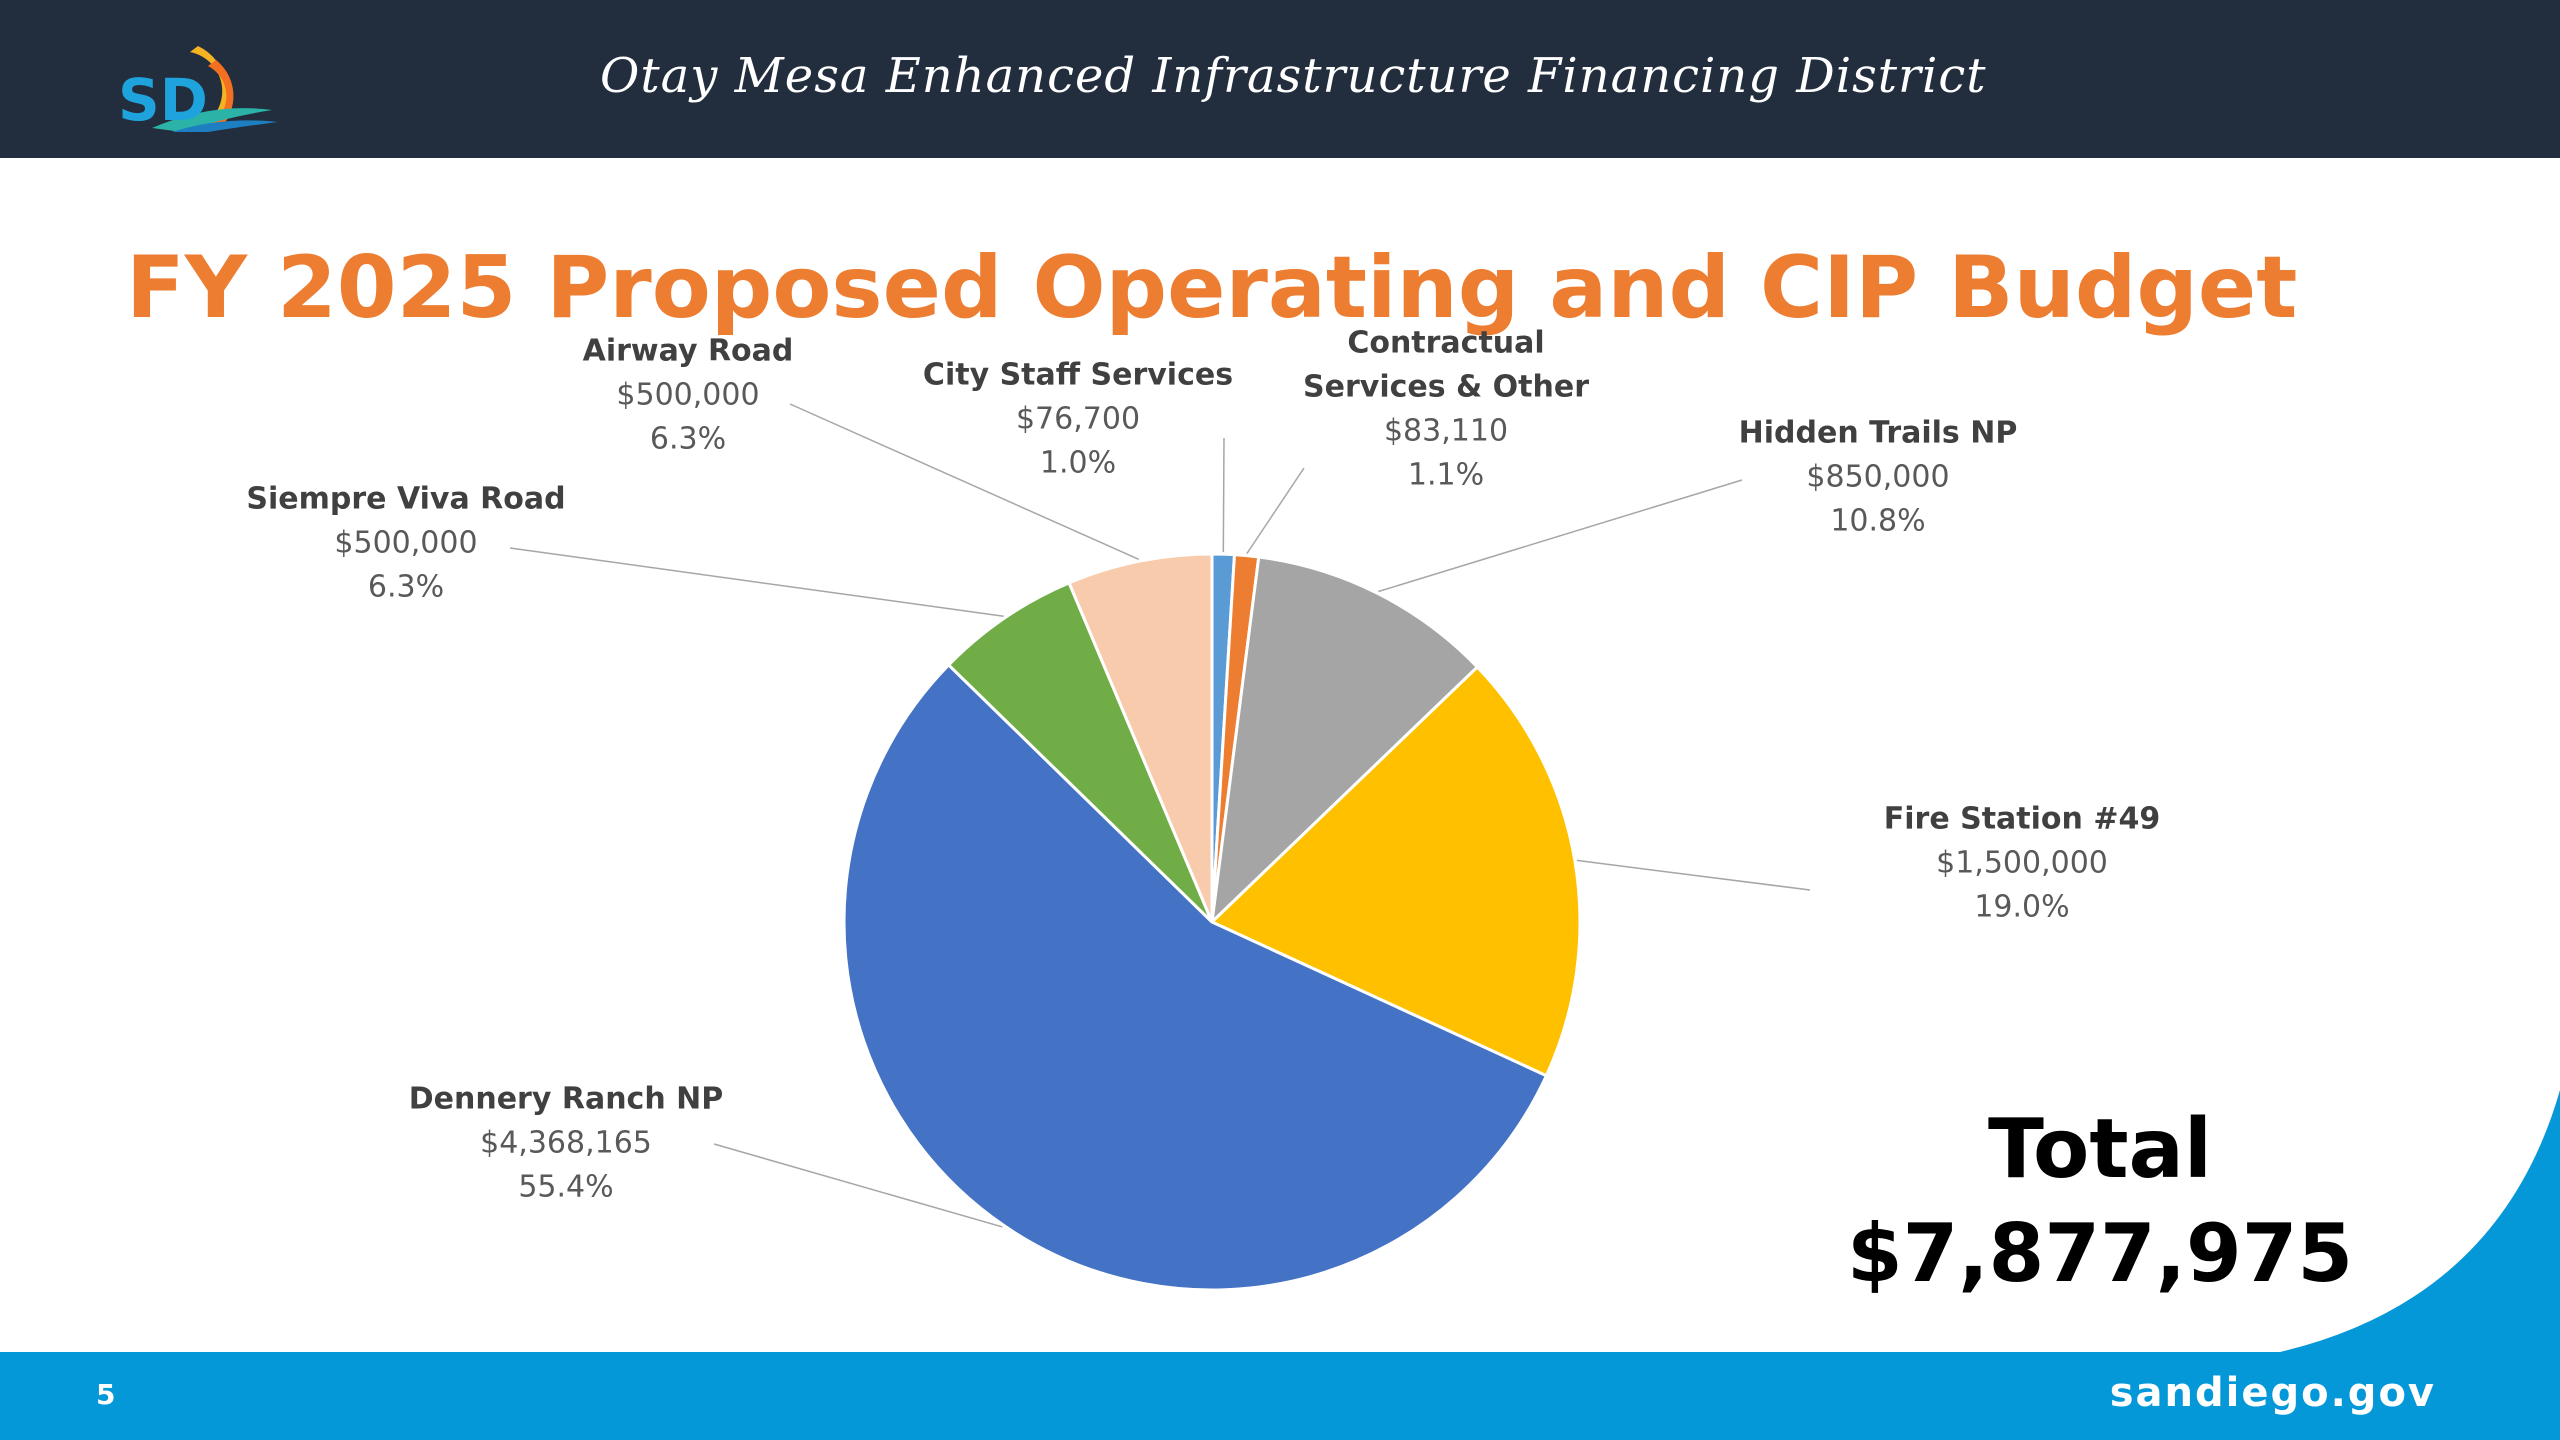  What do you see at coordinates (1078, 419) in the screenshot?
I see `slice-label-value: $76,700` at bounding box center [1078, 419].